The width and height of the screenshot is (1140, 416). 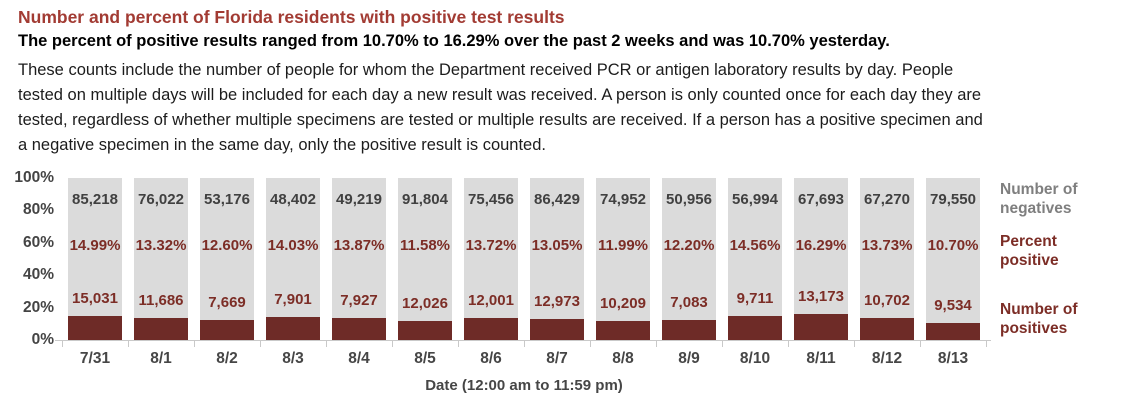 I want to click on bar-column: 48,402 14.03% 7,901, so click(x=293, y=259).